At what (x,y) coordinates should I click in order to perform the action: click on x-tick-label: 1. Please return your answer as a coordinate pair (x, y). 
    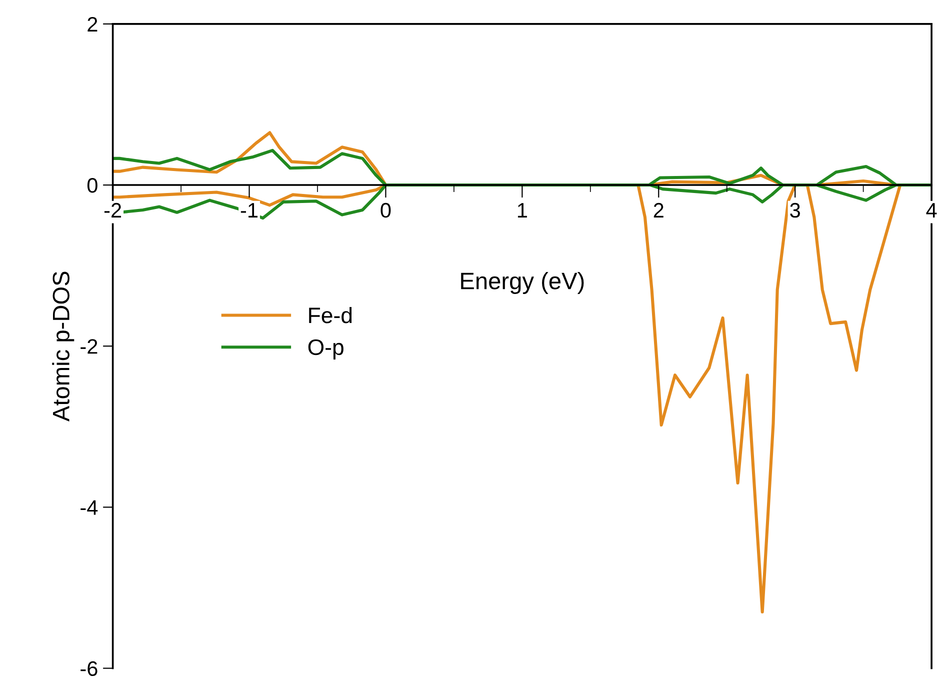
    Looking at the image, I should click on (522, 210).